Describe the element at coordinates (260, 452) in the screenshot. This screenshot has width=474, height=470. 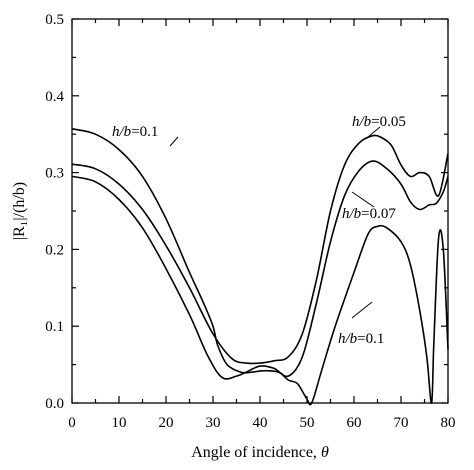
I see `x-axis-title: Angle of incidence, θ` at that location.